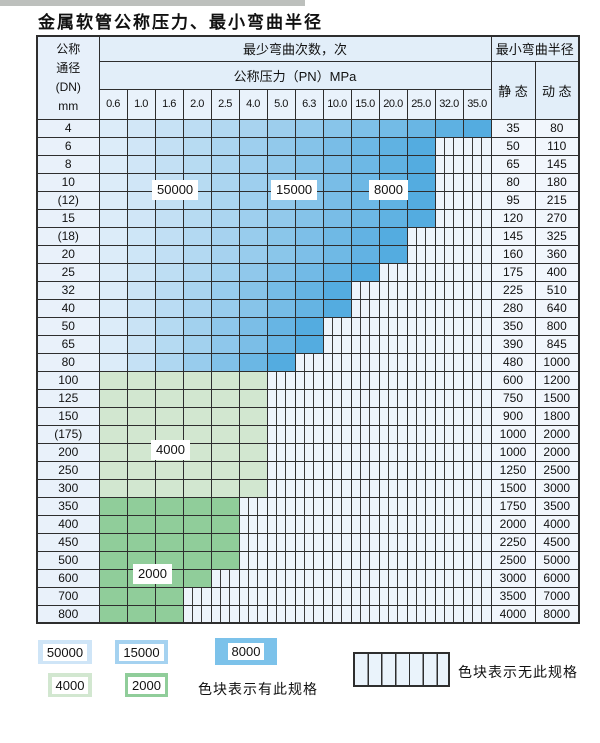  What do you see at coordinates (557, 614) in the screenshot?
I see `dynamic-radius-cell: 8000` at bounding box center [557, 614].